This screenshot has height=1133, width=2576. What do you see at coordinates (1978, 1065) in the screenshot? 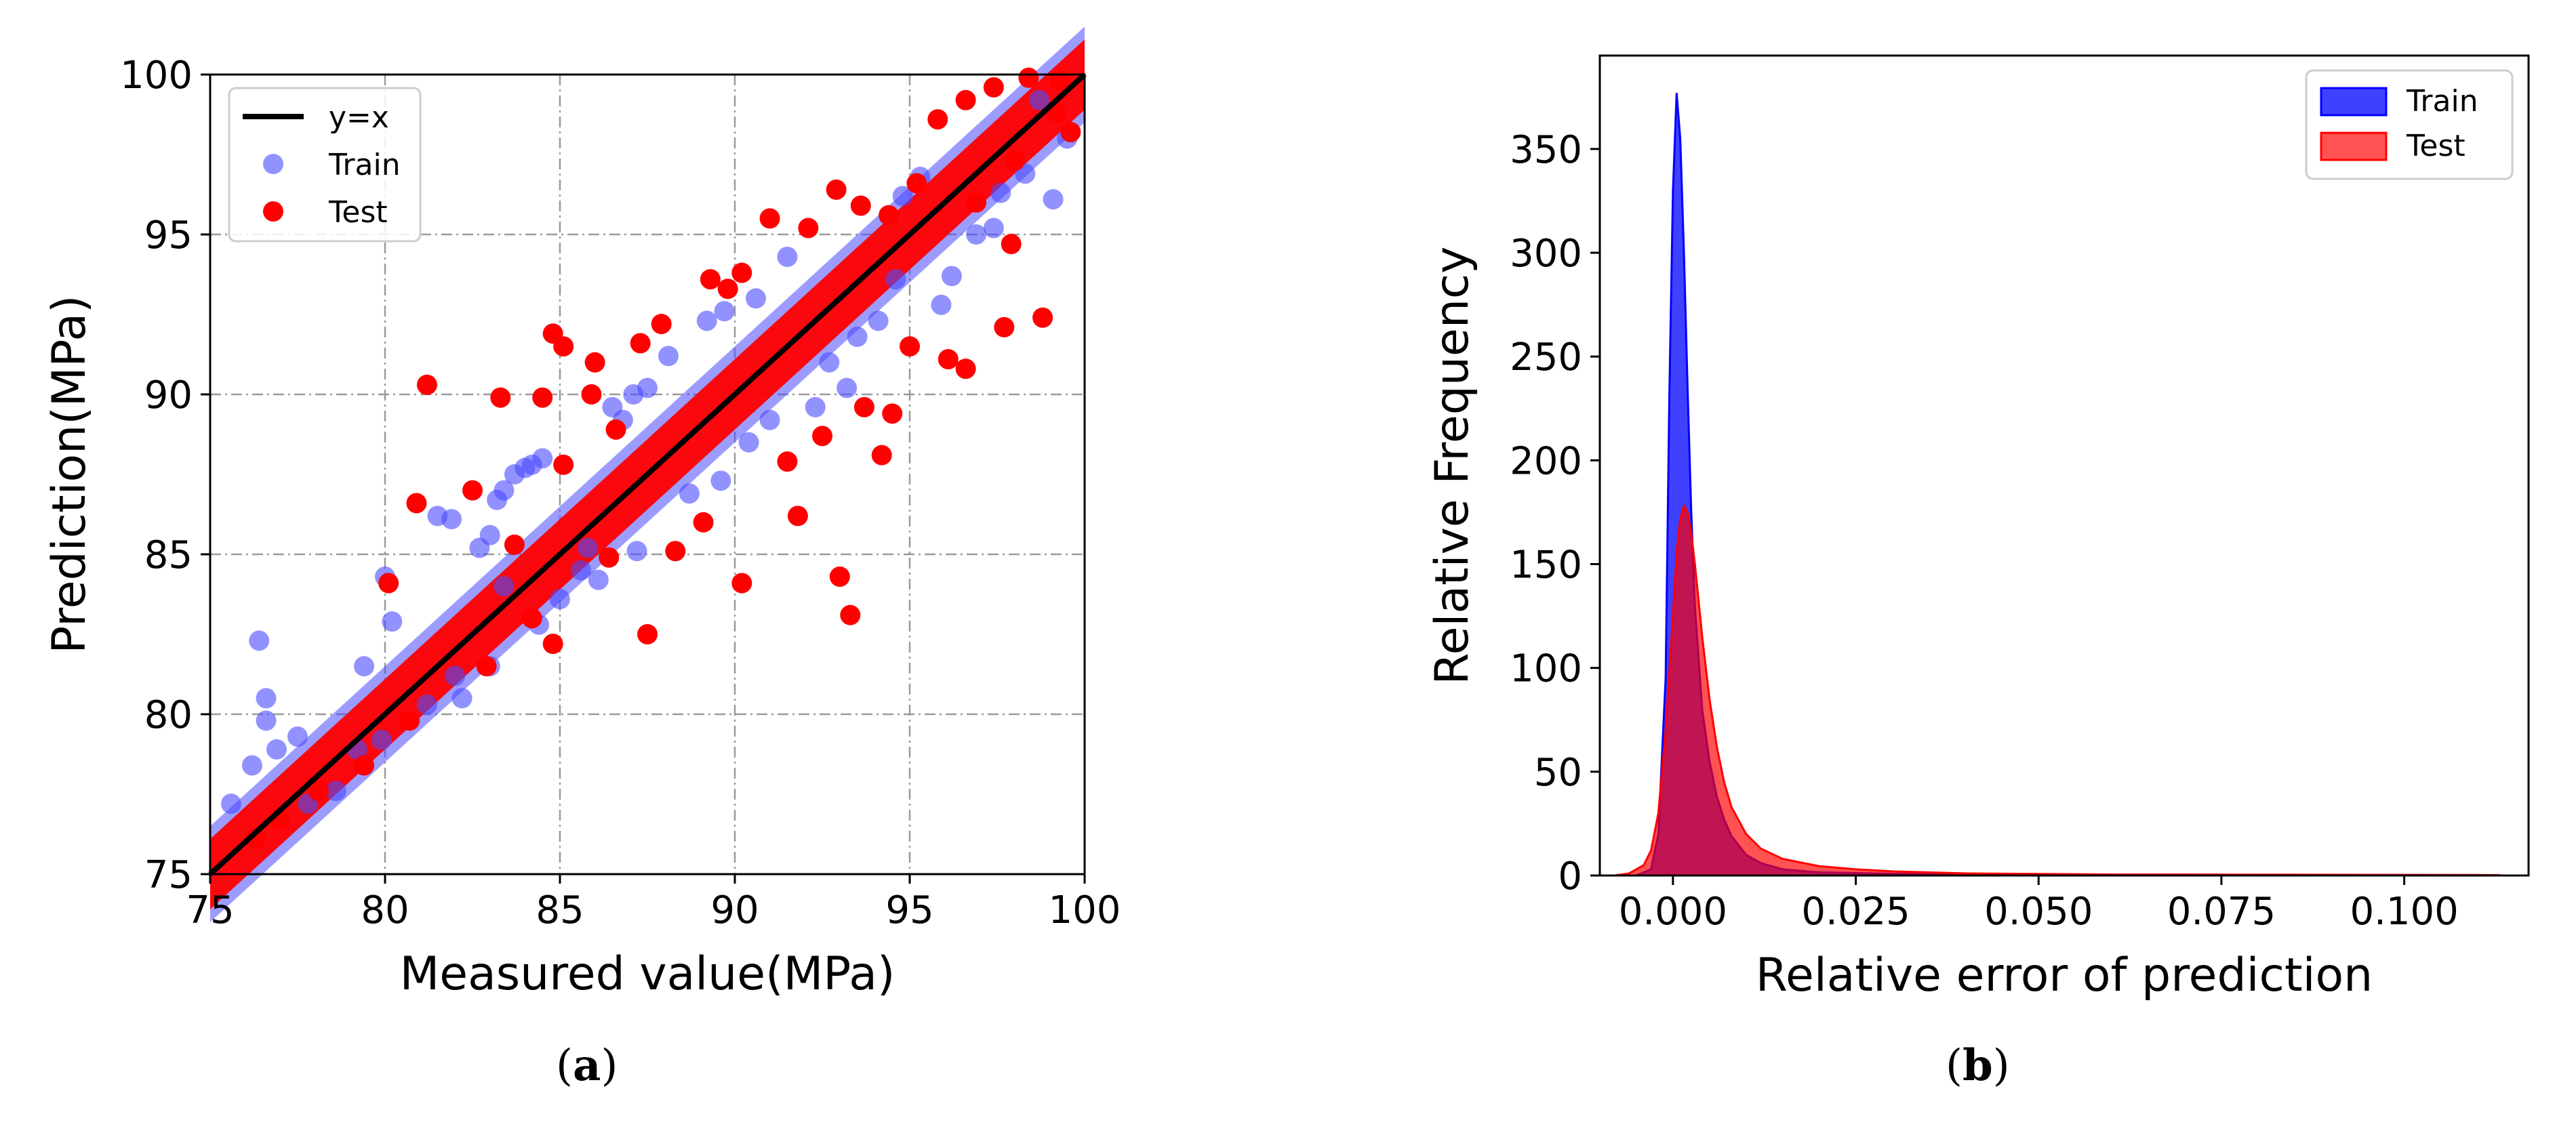
I see `panel-label-b: (b)` at bounding box center [1978, 1065].